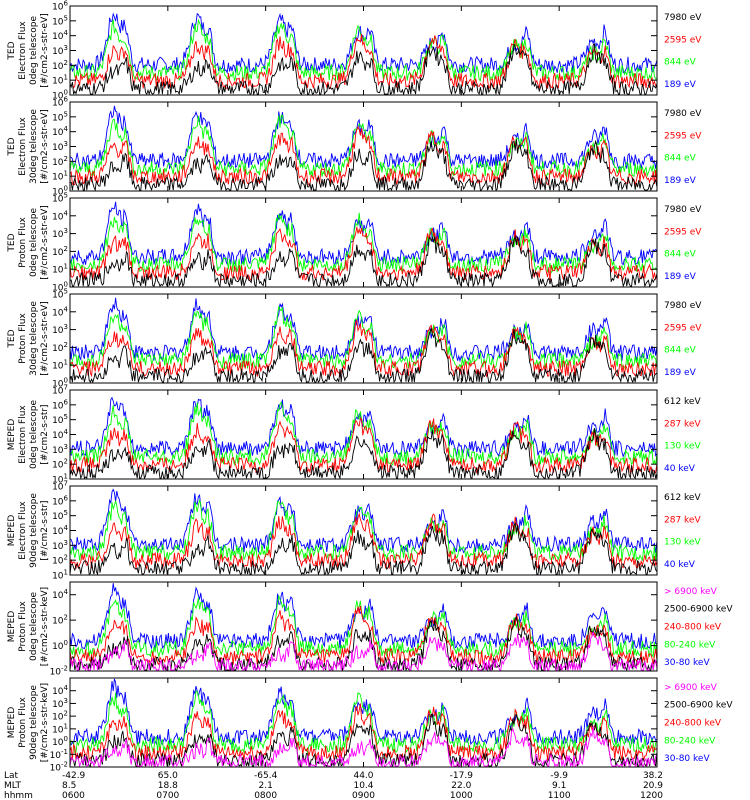 This screenshot has height=800, width=750. What do you see at coordinates (266, 786) in the screenshot?
I see `x-tick-mlt: 2.1` at bounding box center [266, 786].